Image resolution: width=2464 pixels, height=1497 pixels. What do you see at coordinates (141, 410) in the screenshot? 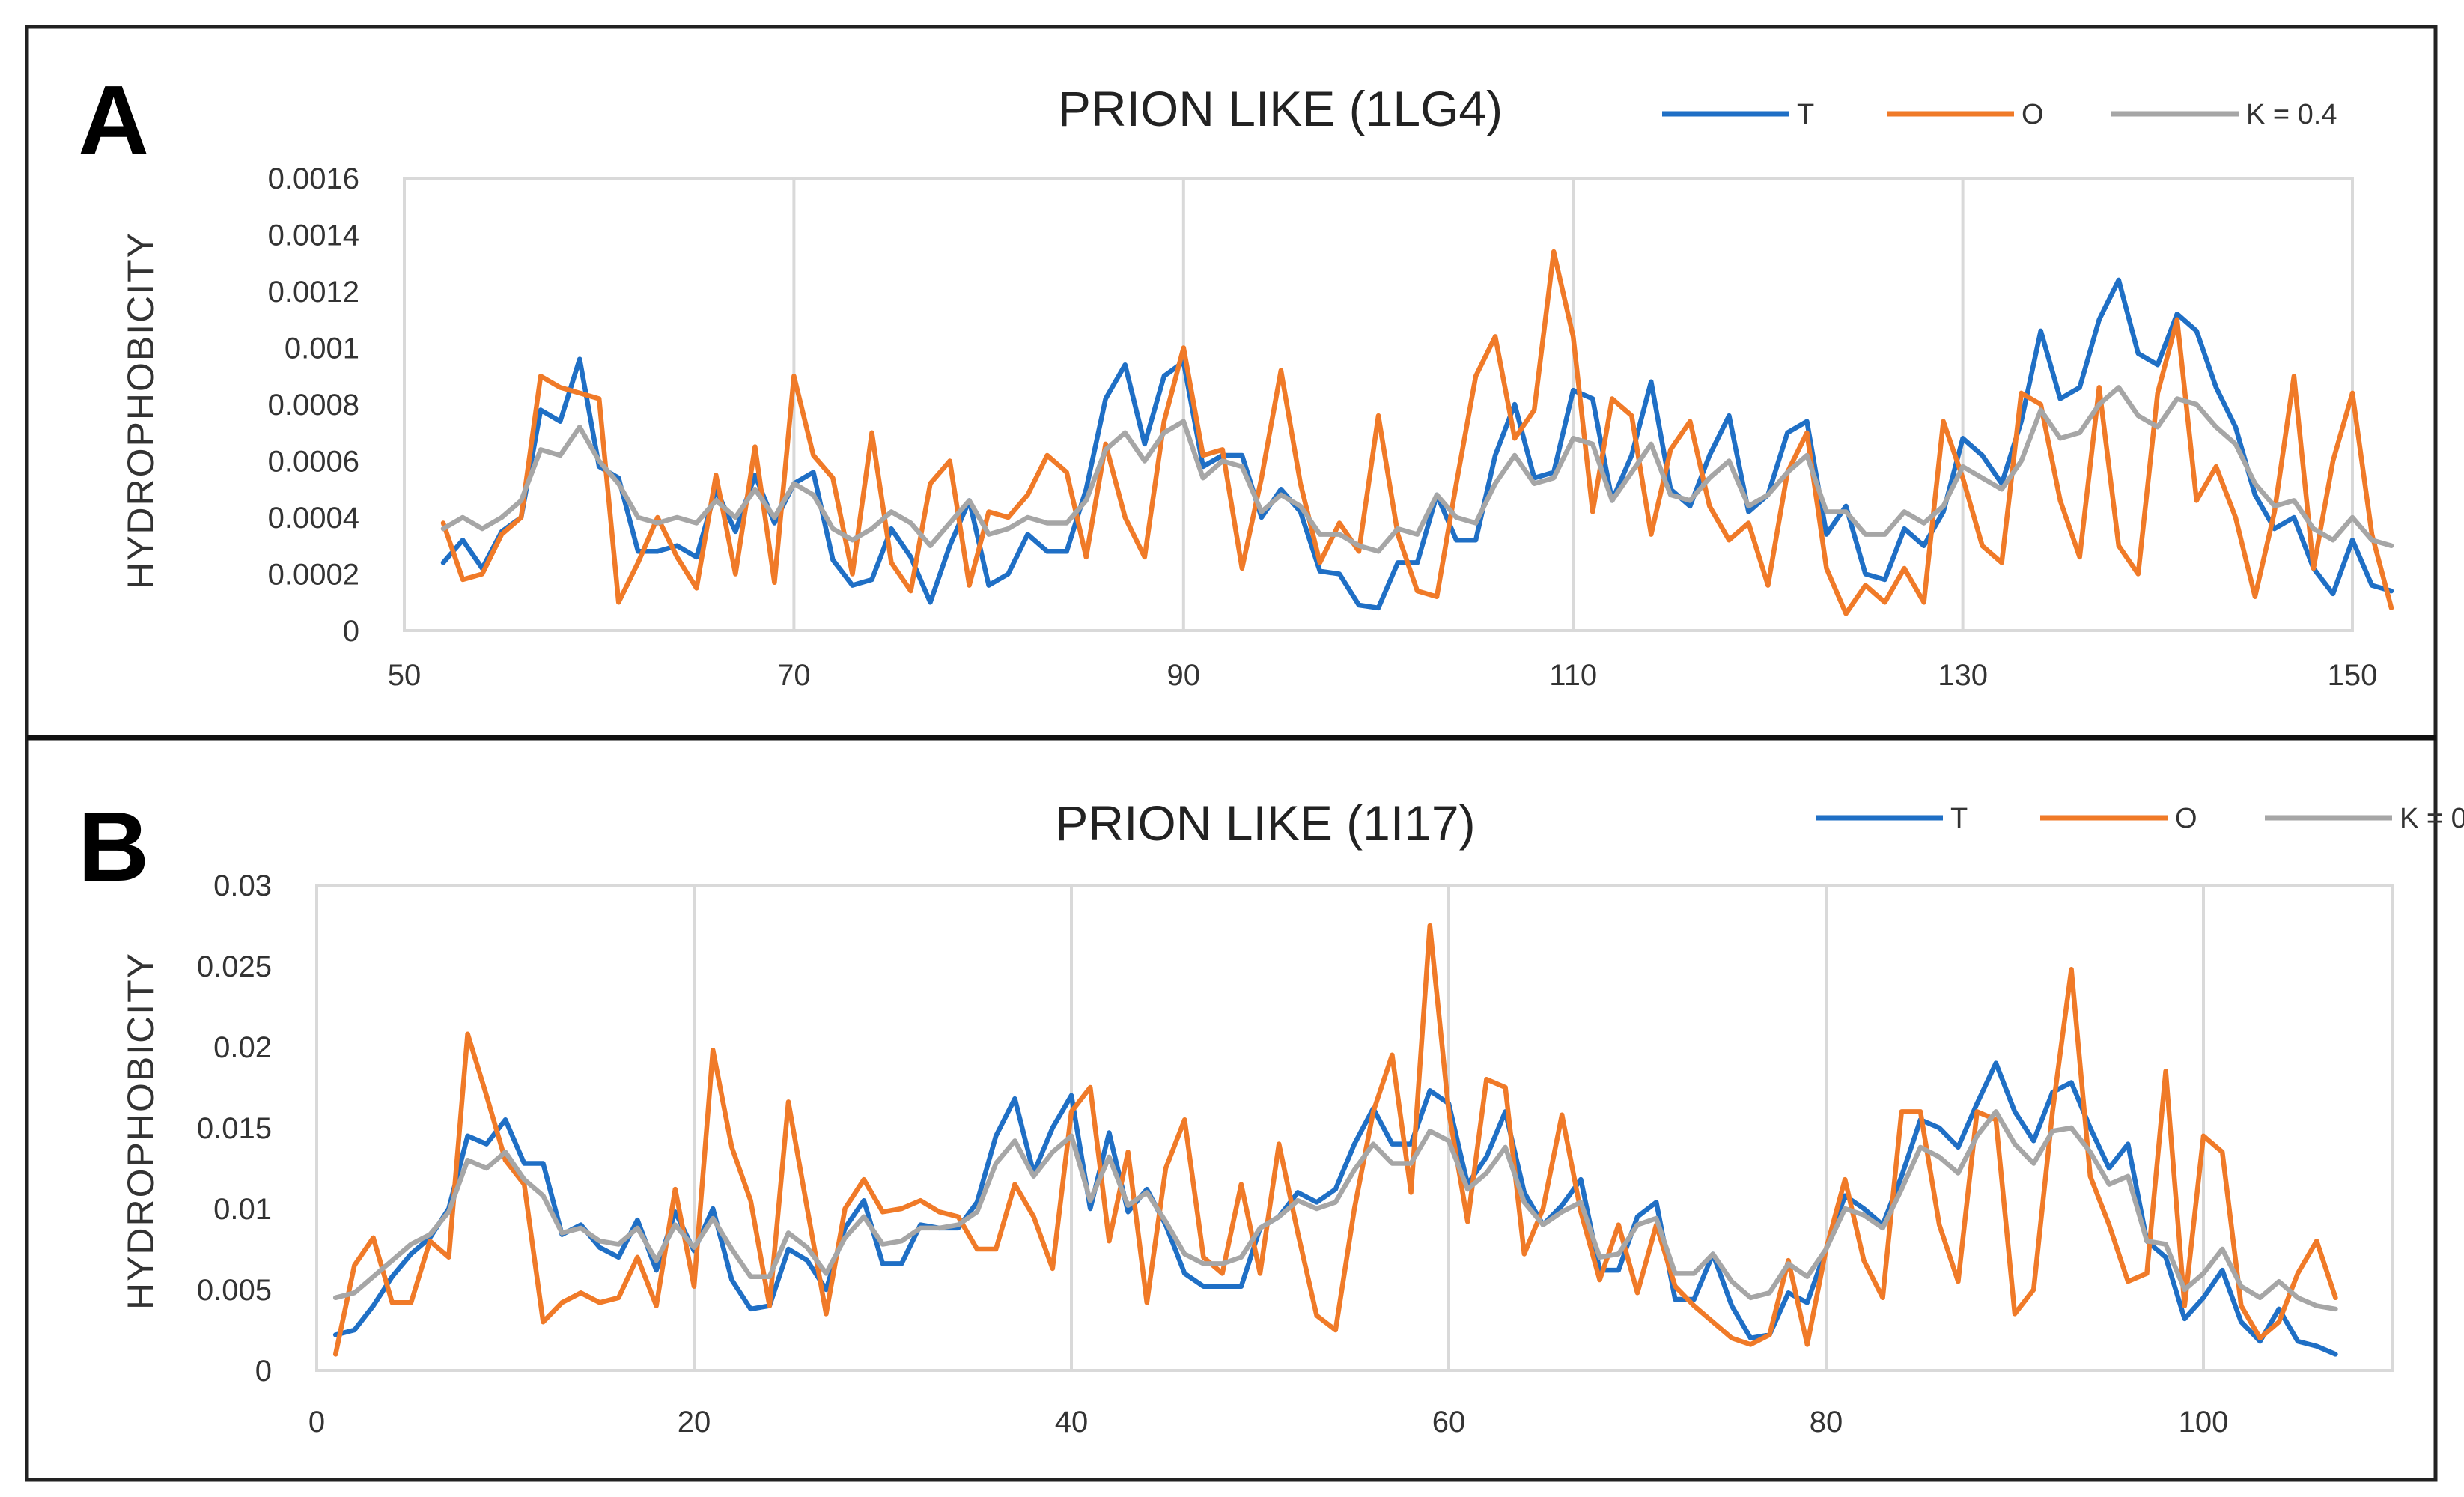
I see `chart-a-ylabel: HYDROPHOBICITY` at bounding box center [141, 410].